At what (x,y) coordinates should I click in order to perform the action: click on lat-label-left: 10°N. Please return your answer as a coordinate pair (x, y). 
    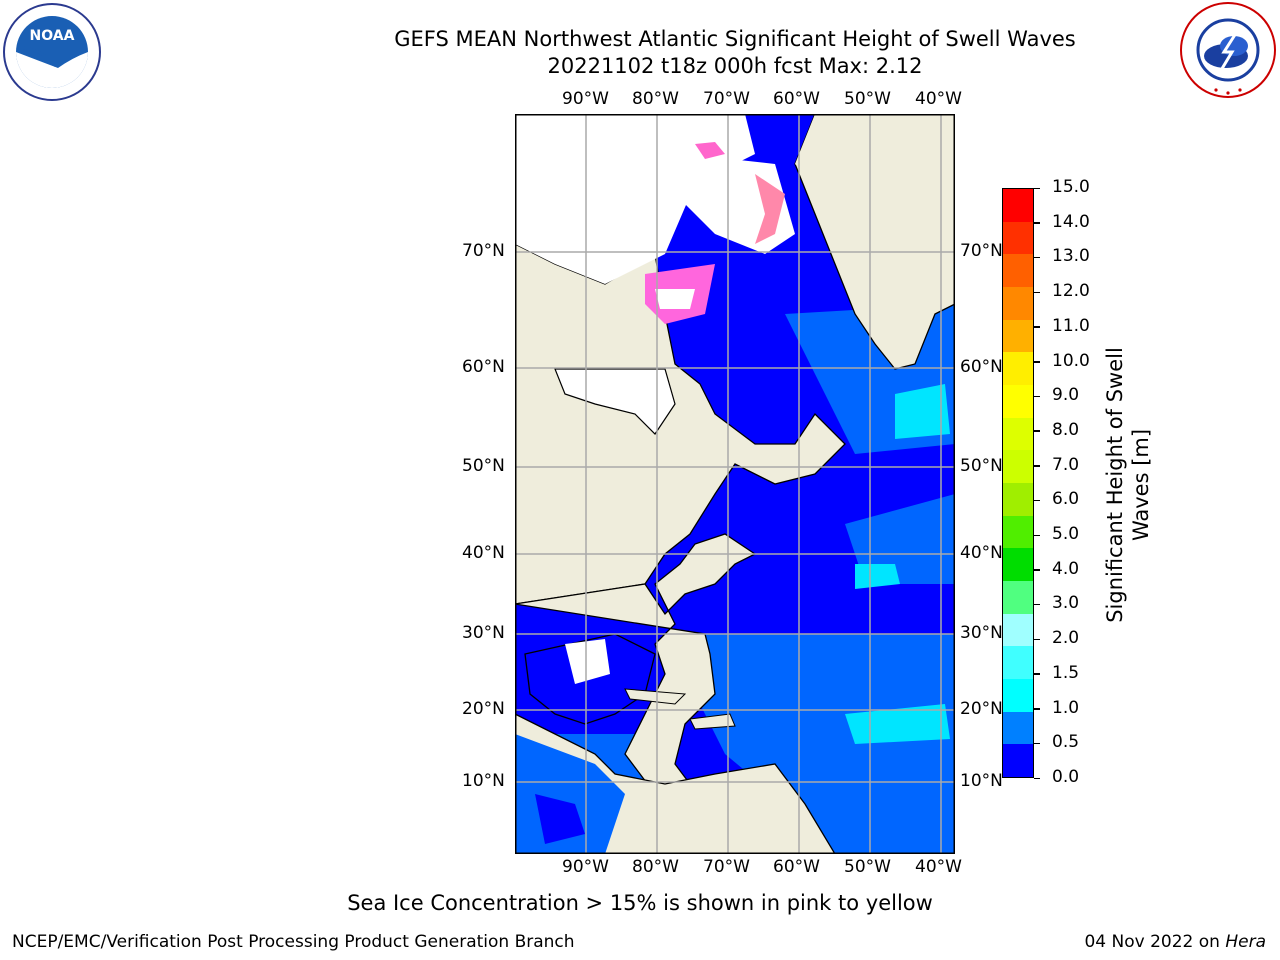
    Looking at the image, I should click on (483, 781).